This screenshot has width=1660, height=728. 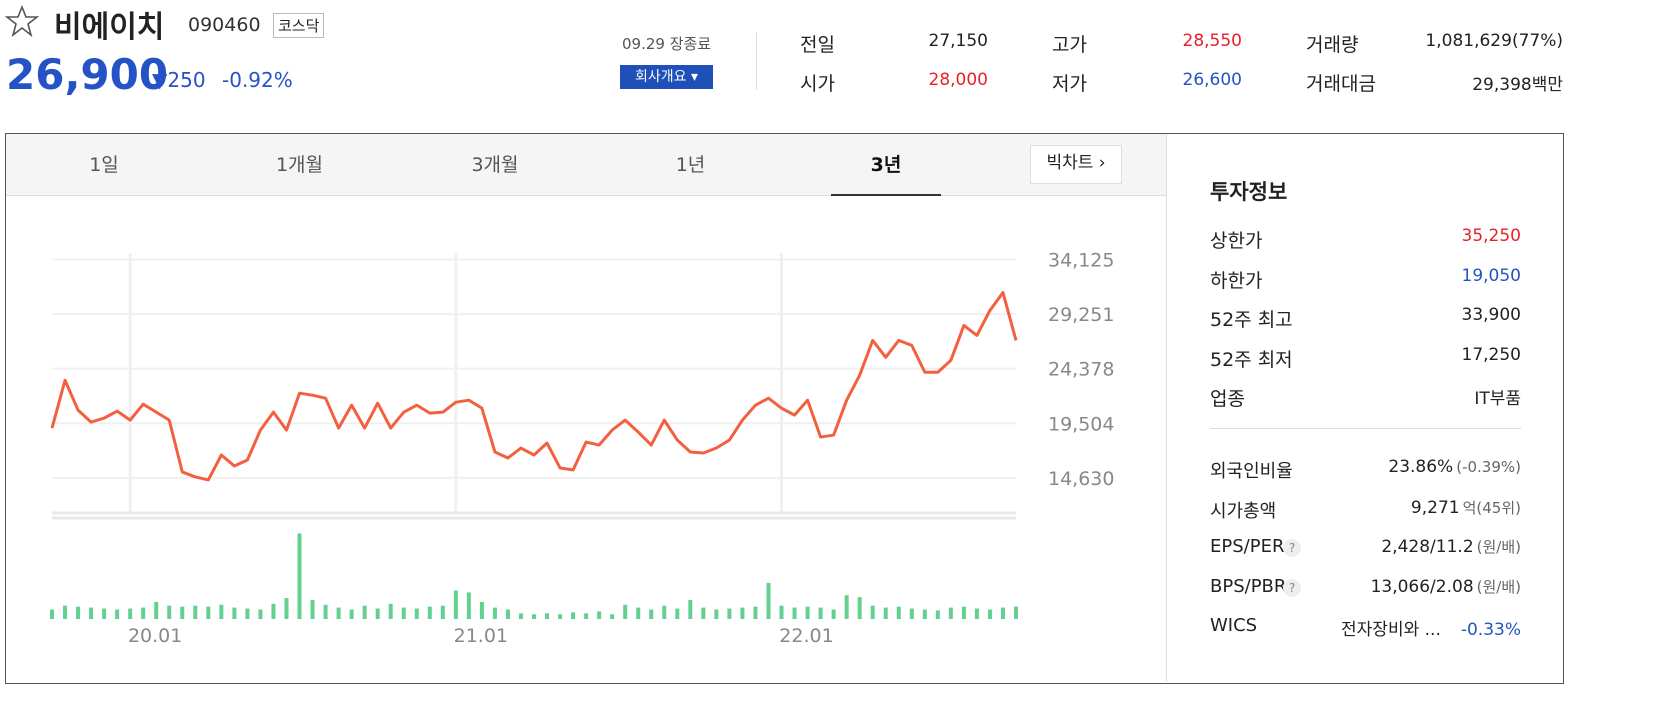 What do you see at coordinates (1446, 586) in the screenshot?
I see `invest-value-group: 13,066/2.08 (원/배)` at bounding box center [1446, 586].